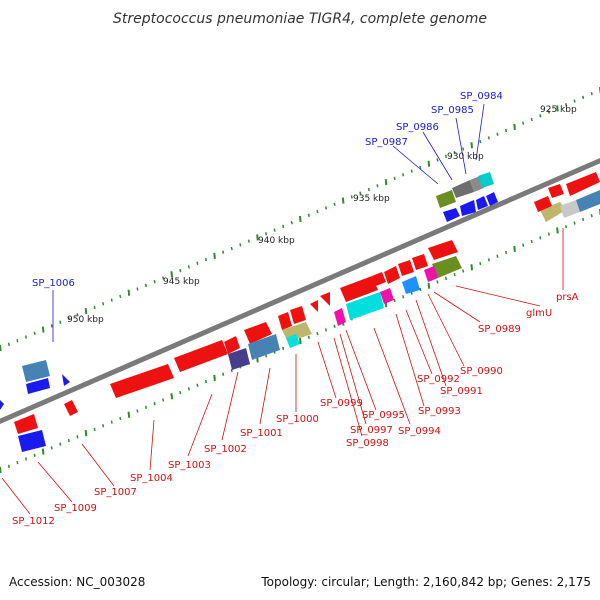  What do you see at coordinates (446, 199) in the screenshot?
I see `gene-sp0987` at bounding box center [446, 199].